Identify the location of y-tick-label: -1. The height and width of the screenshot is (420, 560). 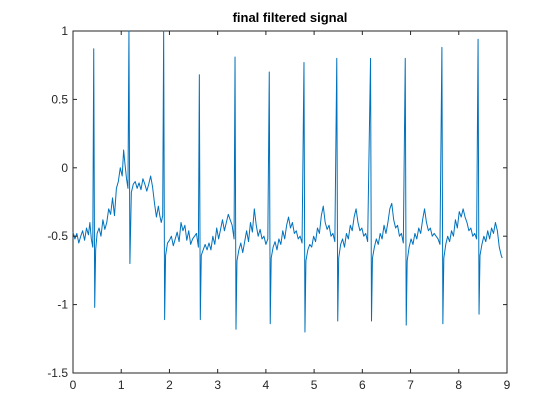
(62, 305).